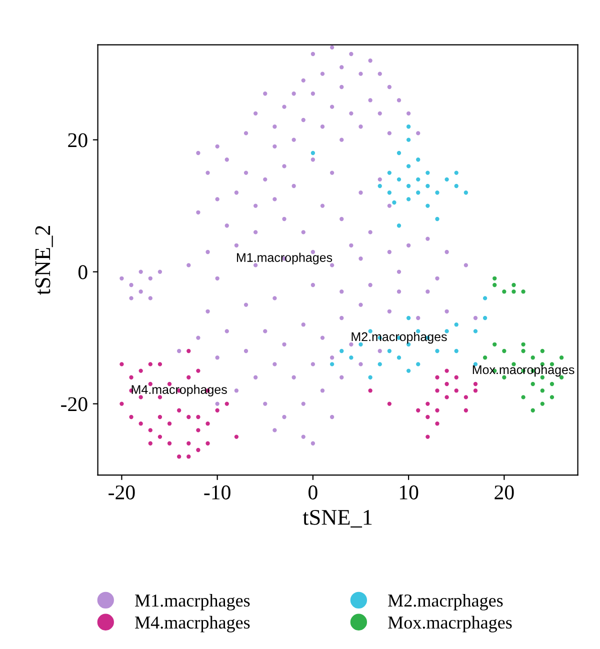 This screenshot has width=600, height=649. I want to click on legend-label: Mox.macrphages, so click(450, 624).